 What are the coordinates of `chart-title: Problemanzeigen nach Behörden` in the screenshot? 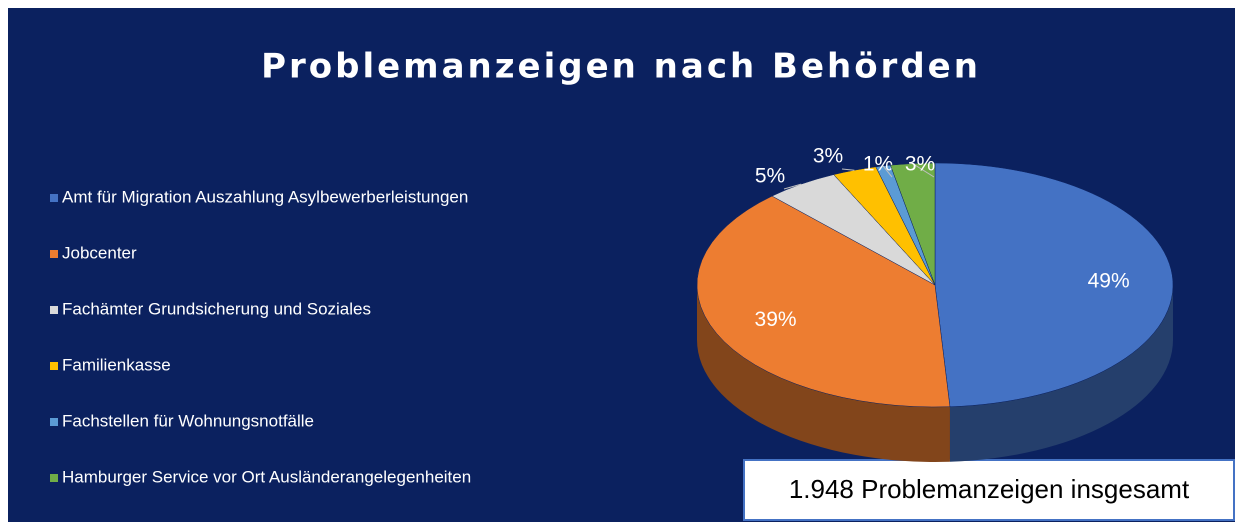 It's located at (621, 67).